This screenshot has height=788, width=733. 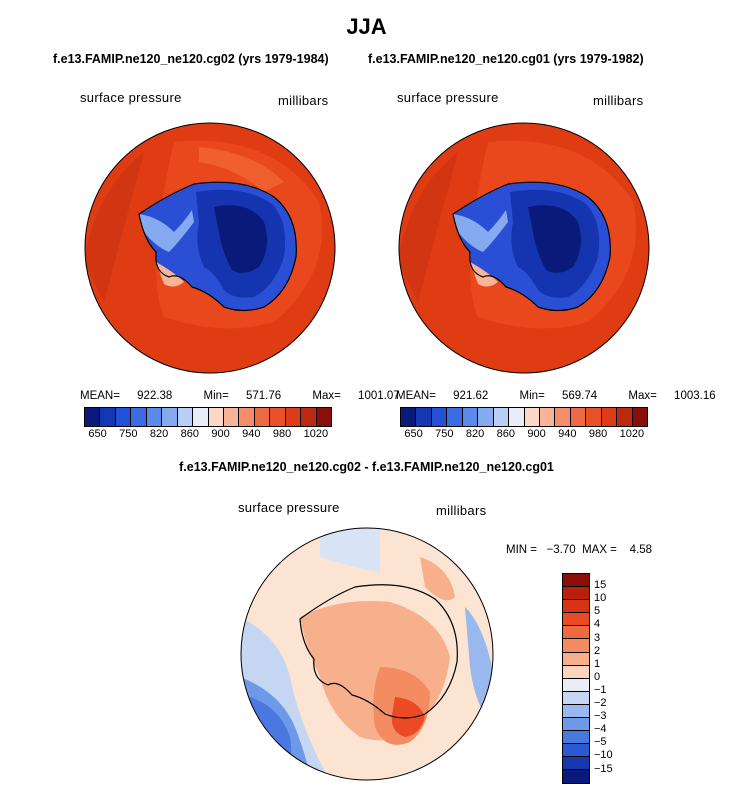 I want to click on max-value: 1001.07, so click(x=379, y=396).